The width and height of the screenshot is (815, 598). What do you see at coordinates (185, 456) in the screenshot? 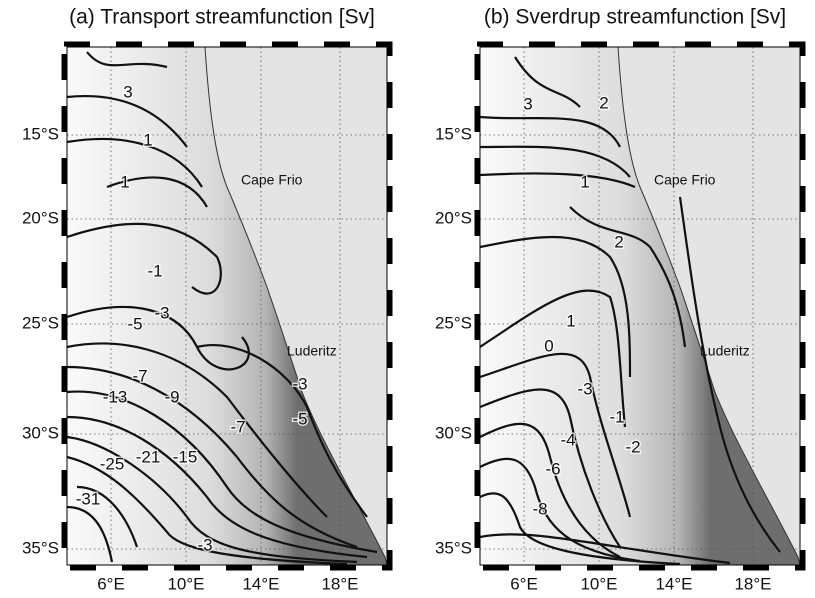
I see `contour-label: -15` at bounding box center [185, 456].